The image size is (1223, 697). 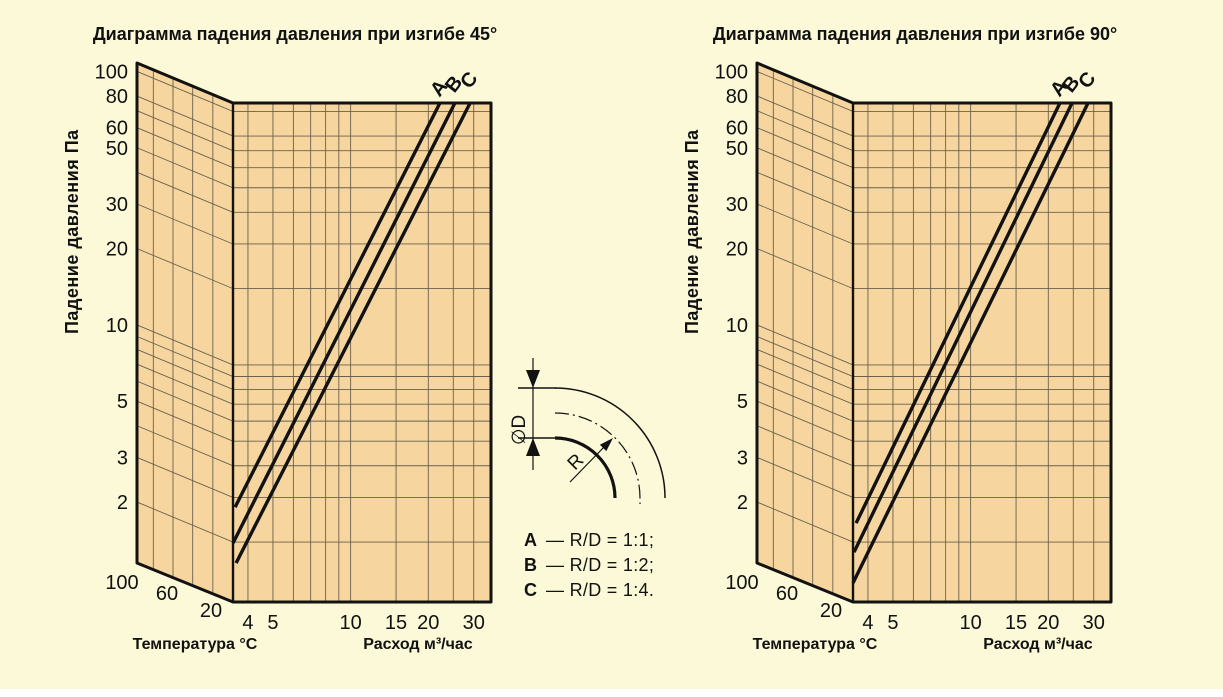 I want to click on bend-outer-arc, so click(x=610, y=443).